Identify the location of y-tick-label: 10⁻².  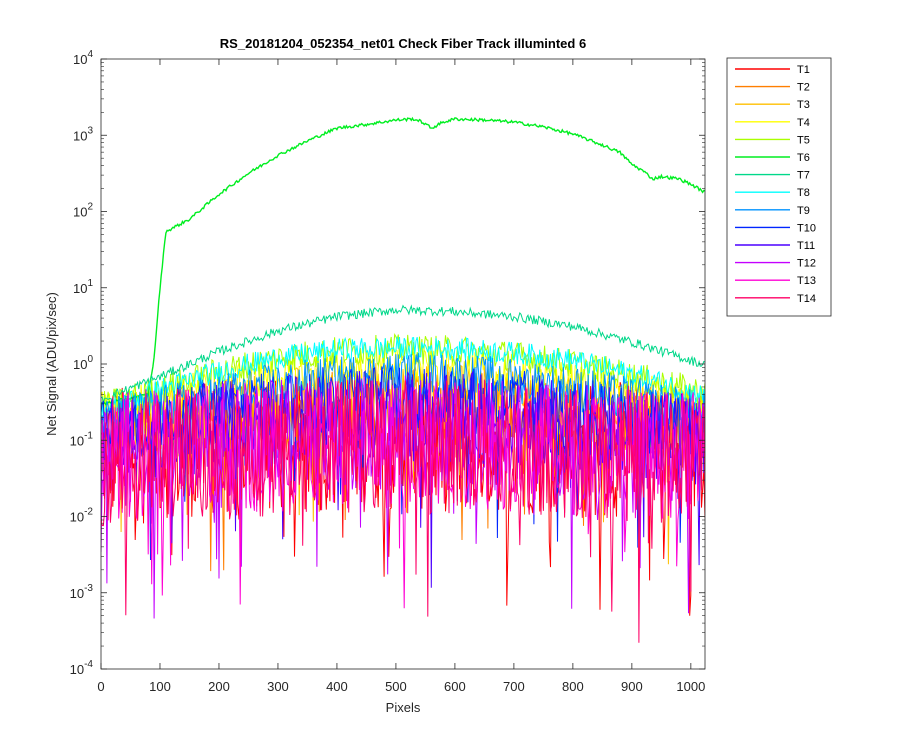
(82, 516).